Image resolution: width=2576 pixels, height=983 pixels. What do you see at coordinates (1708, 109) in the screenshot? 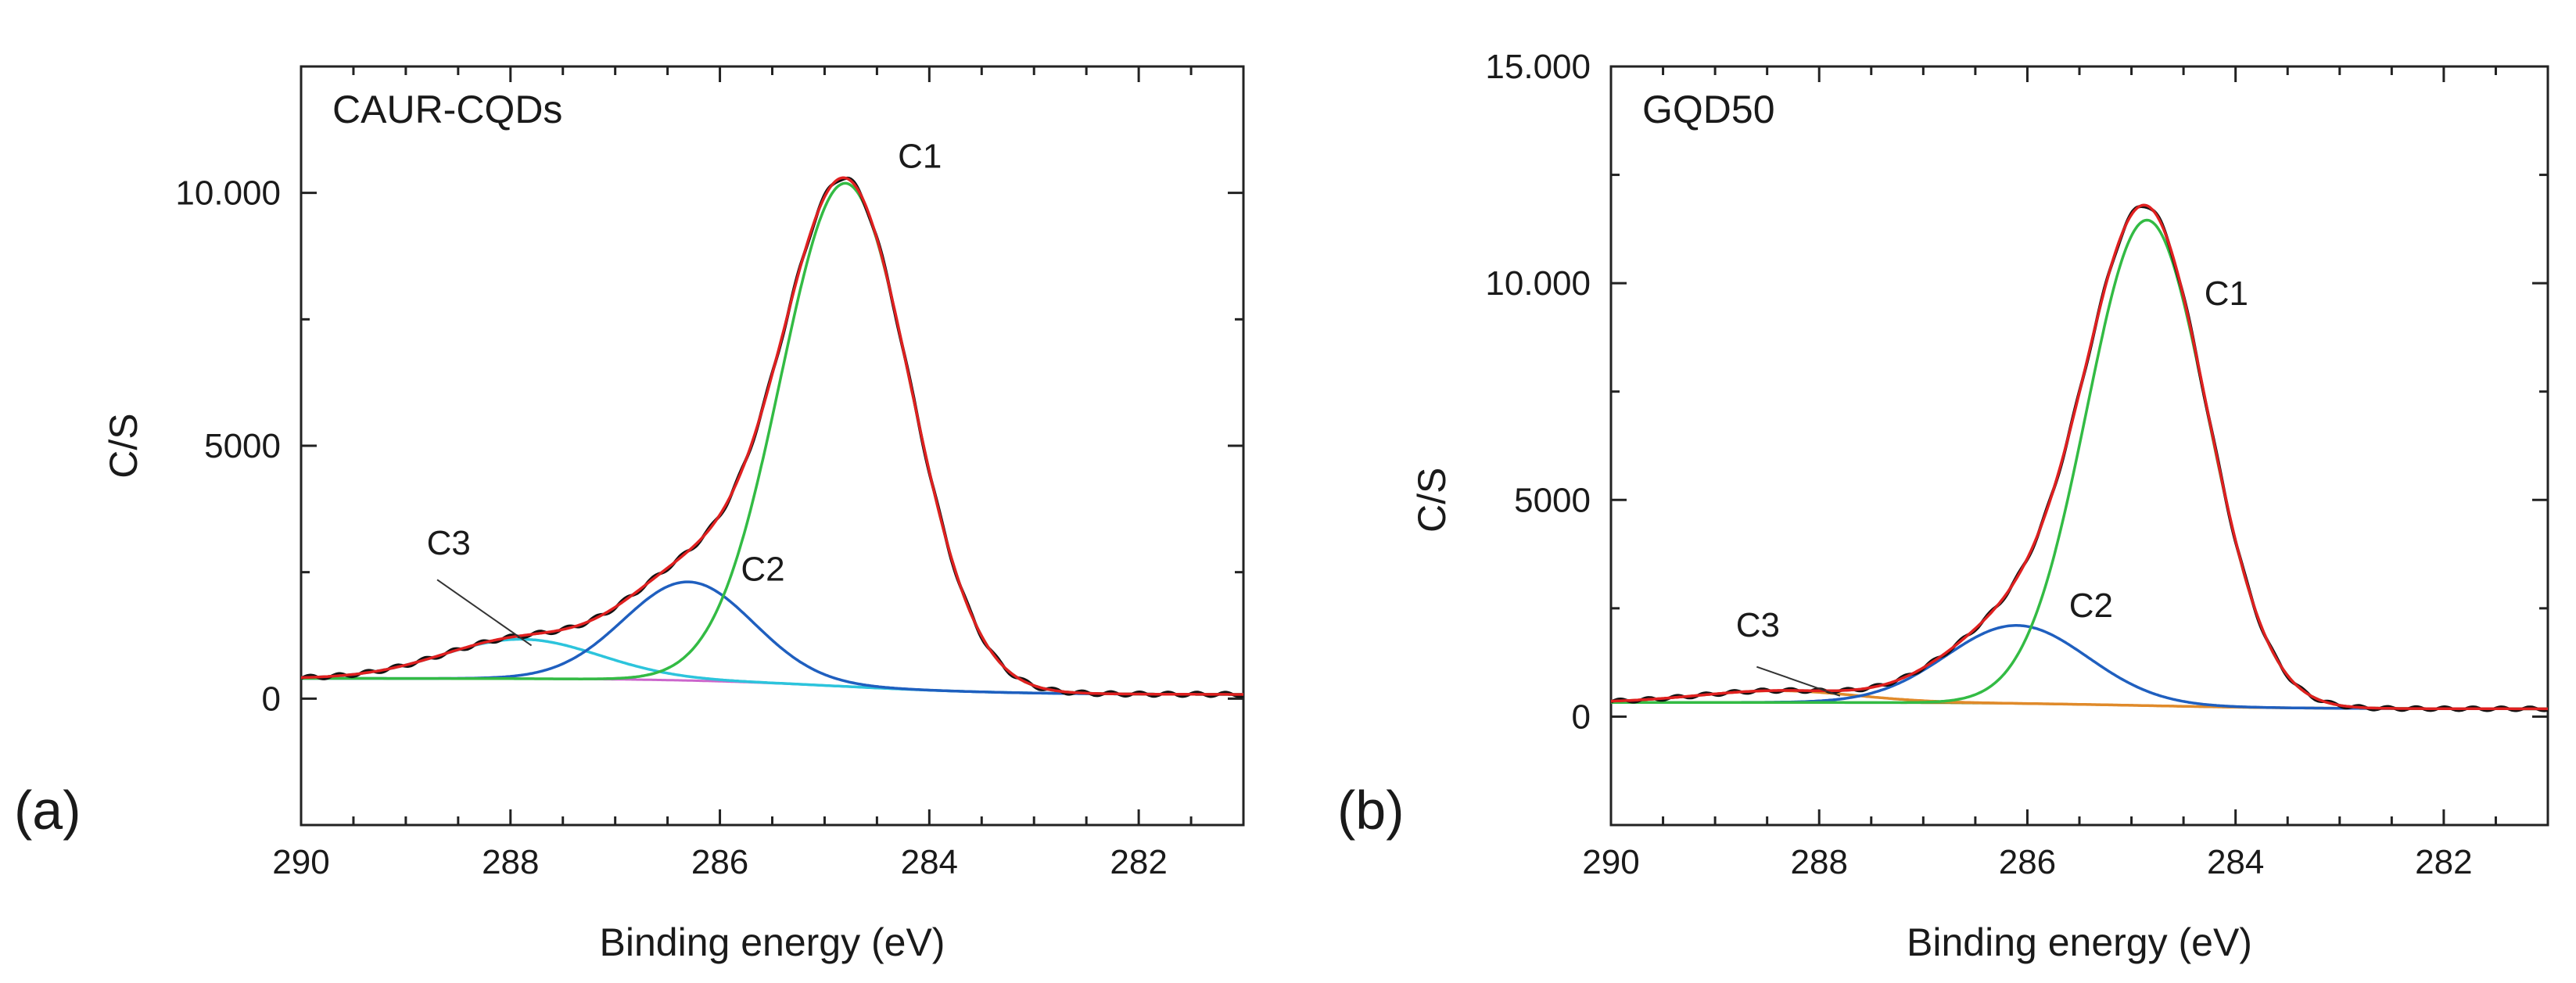
I see `sample-label: GQD50` at bounding box center [1708, 109].